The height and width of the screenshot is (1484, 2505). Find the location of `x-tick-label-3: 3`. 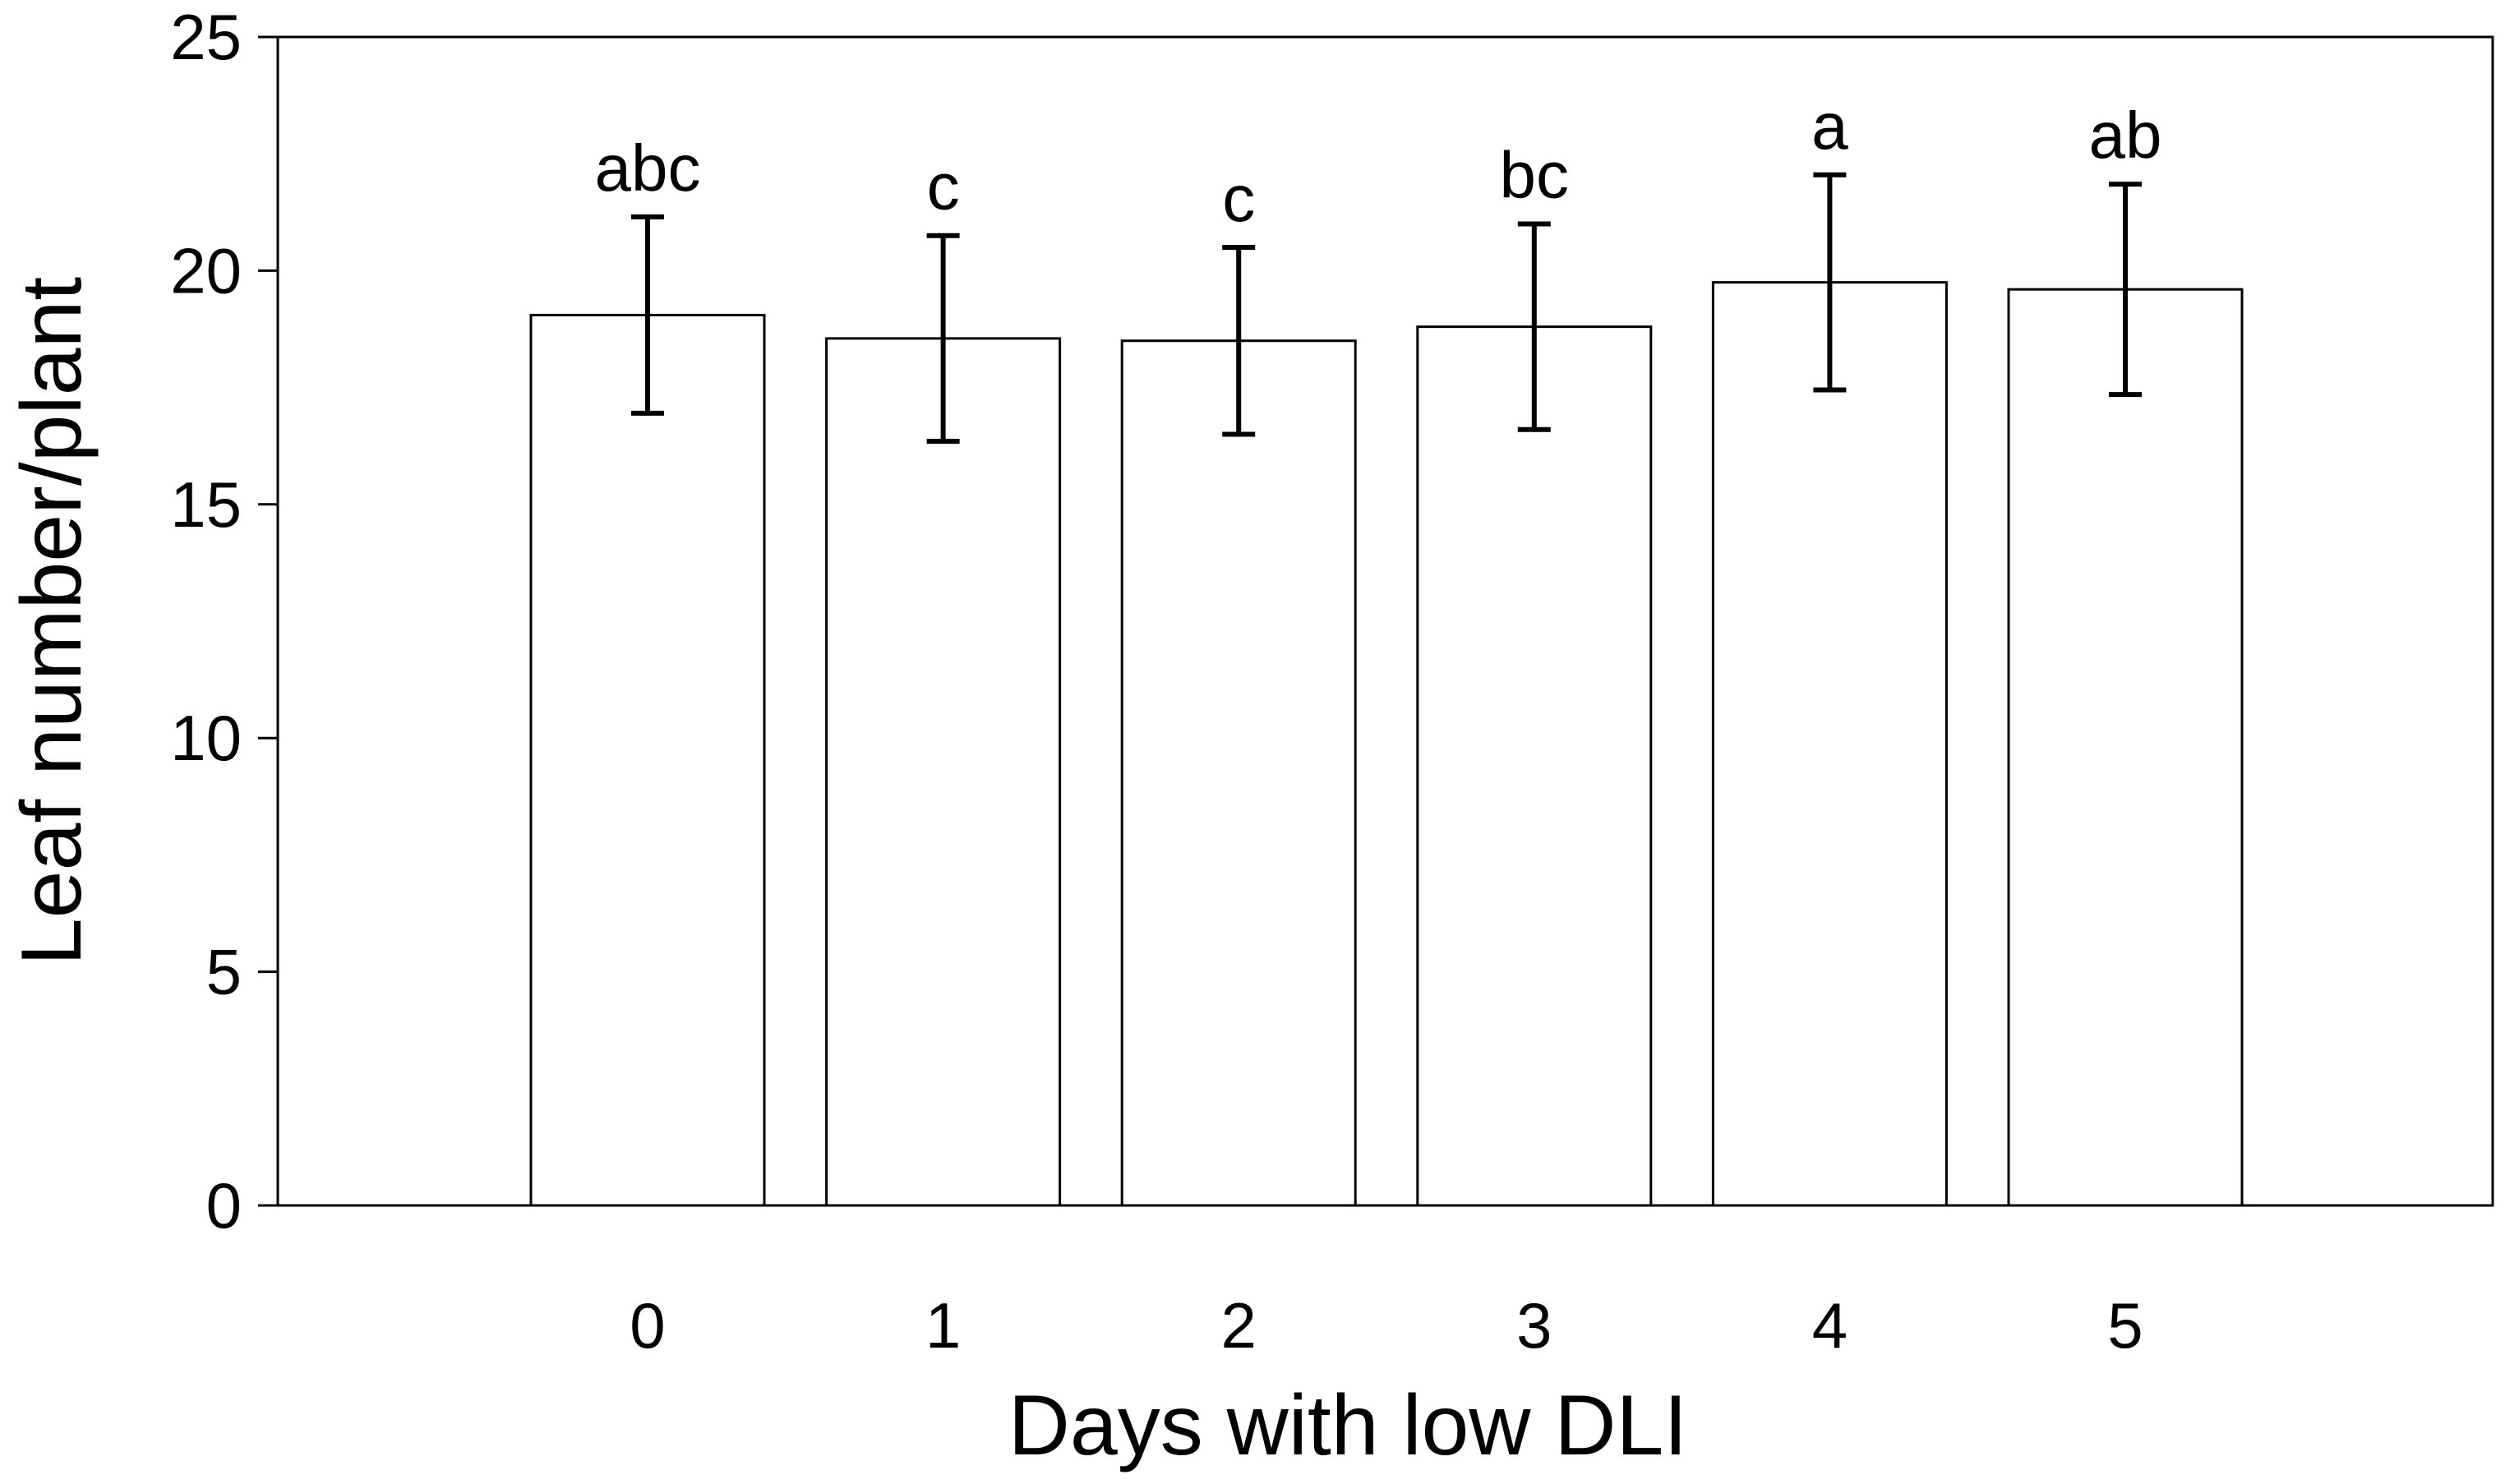

x-tick-label-3: 3 is located at coordinates (1534, 1325).